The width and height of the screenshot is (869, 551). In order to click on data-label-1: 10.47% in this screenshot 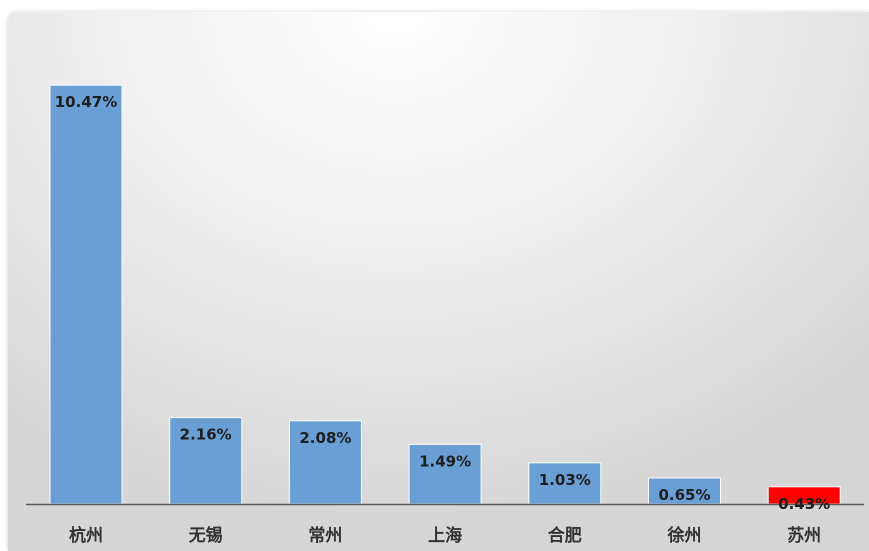, I will do `click(86, 102)`.